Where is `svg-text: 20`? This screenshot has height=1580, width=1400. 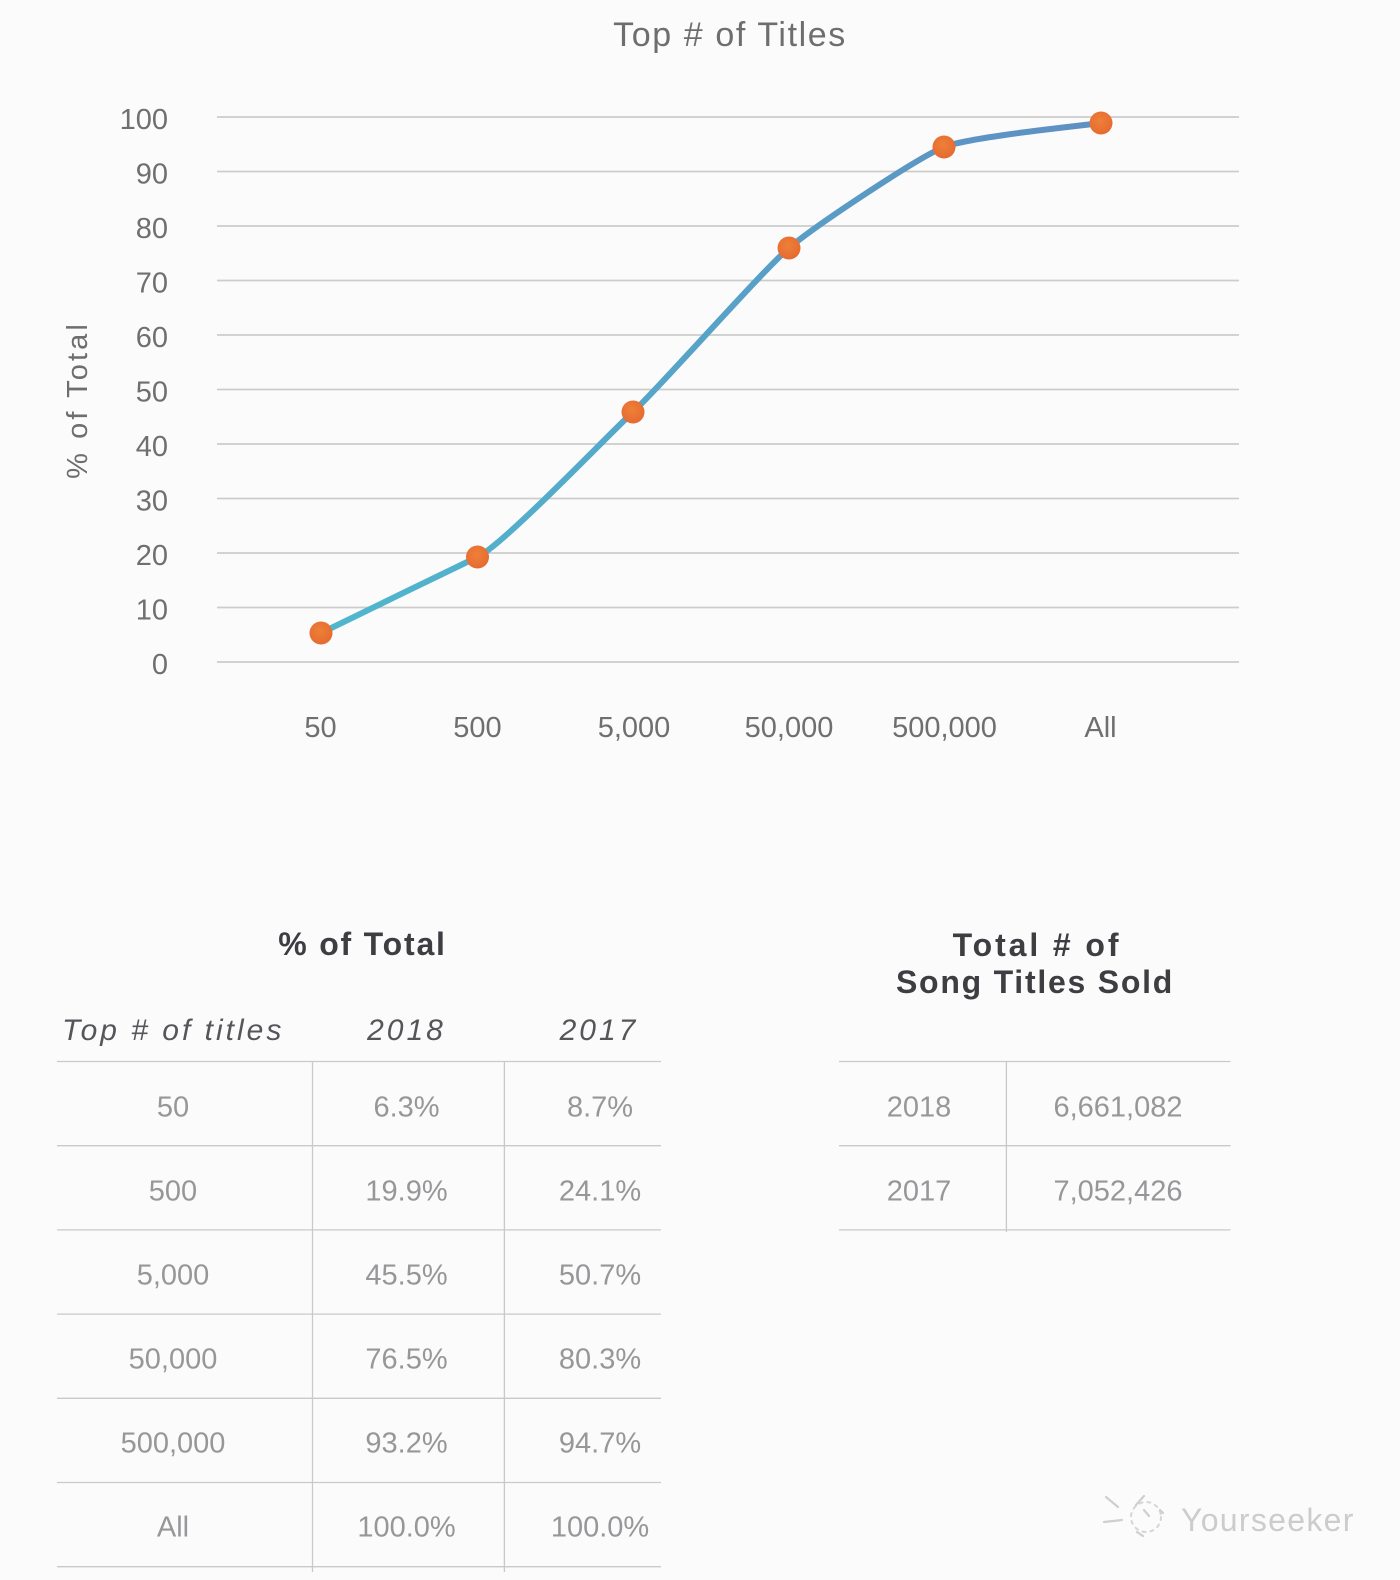 svg-text: 20 is located at coordinates (152, 556).